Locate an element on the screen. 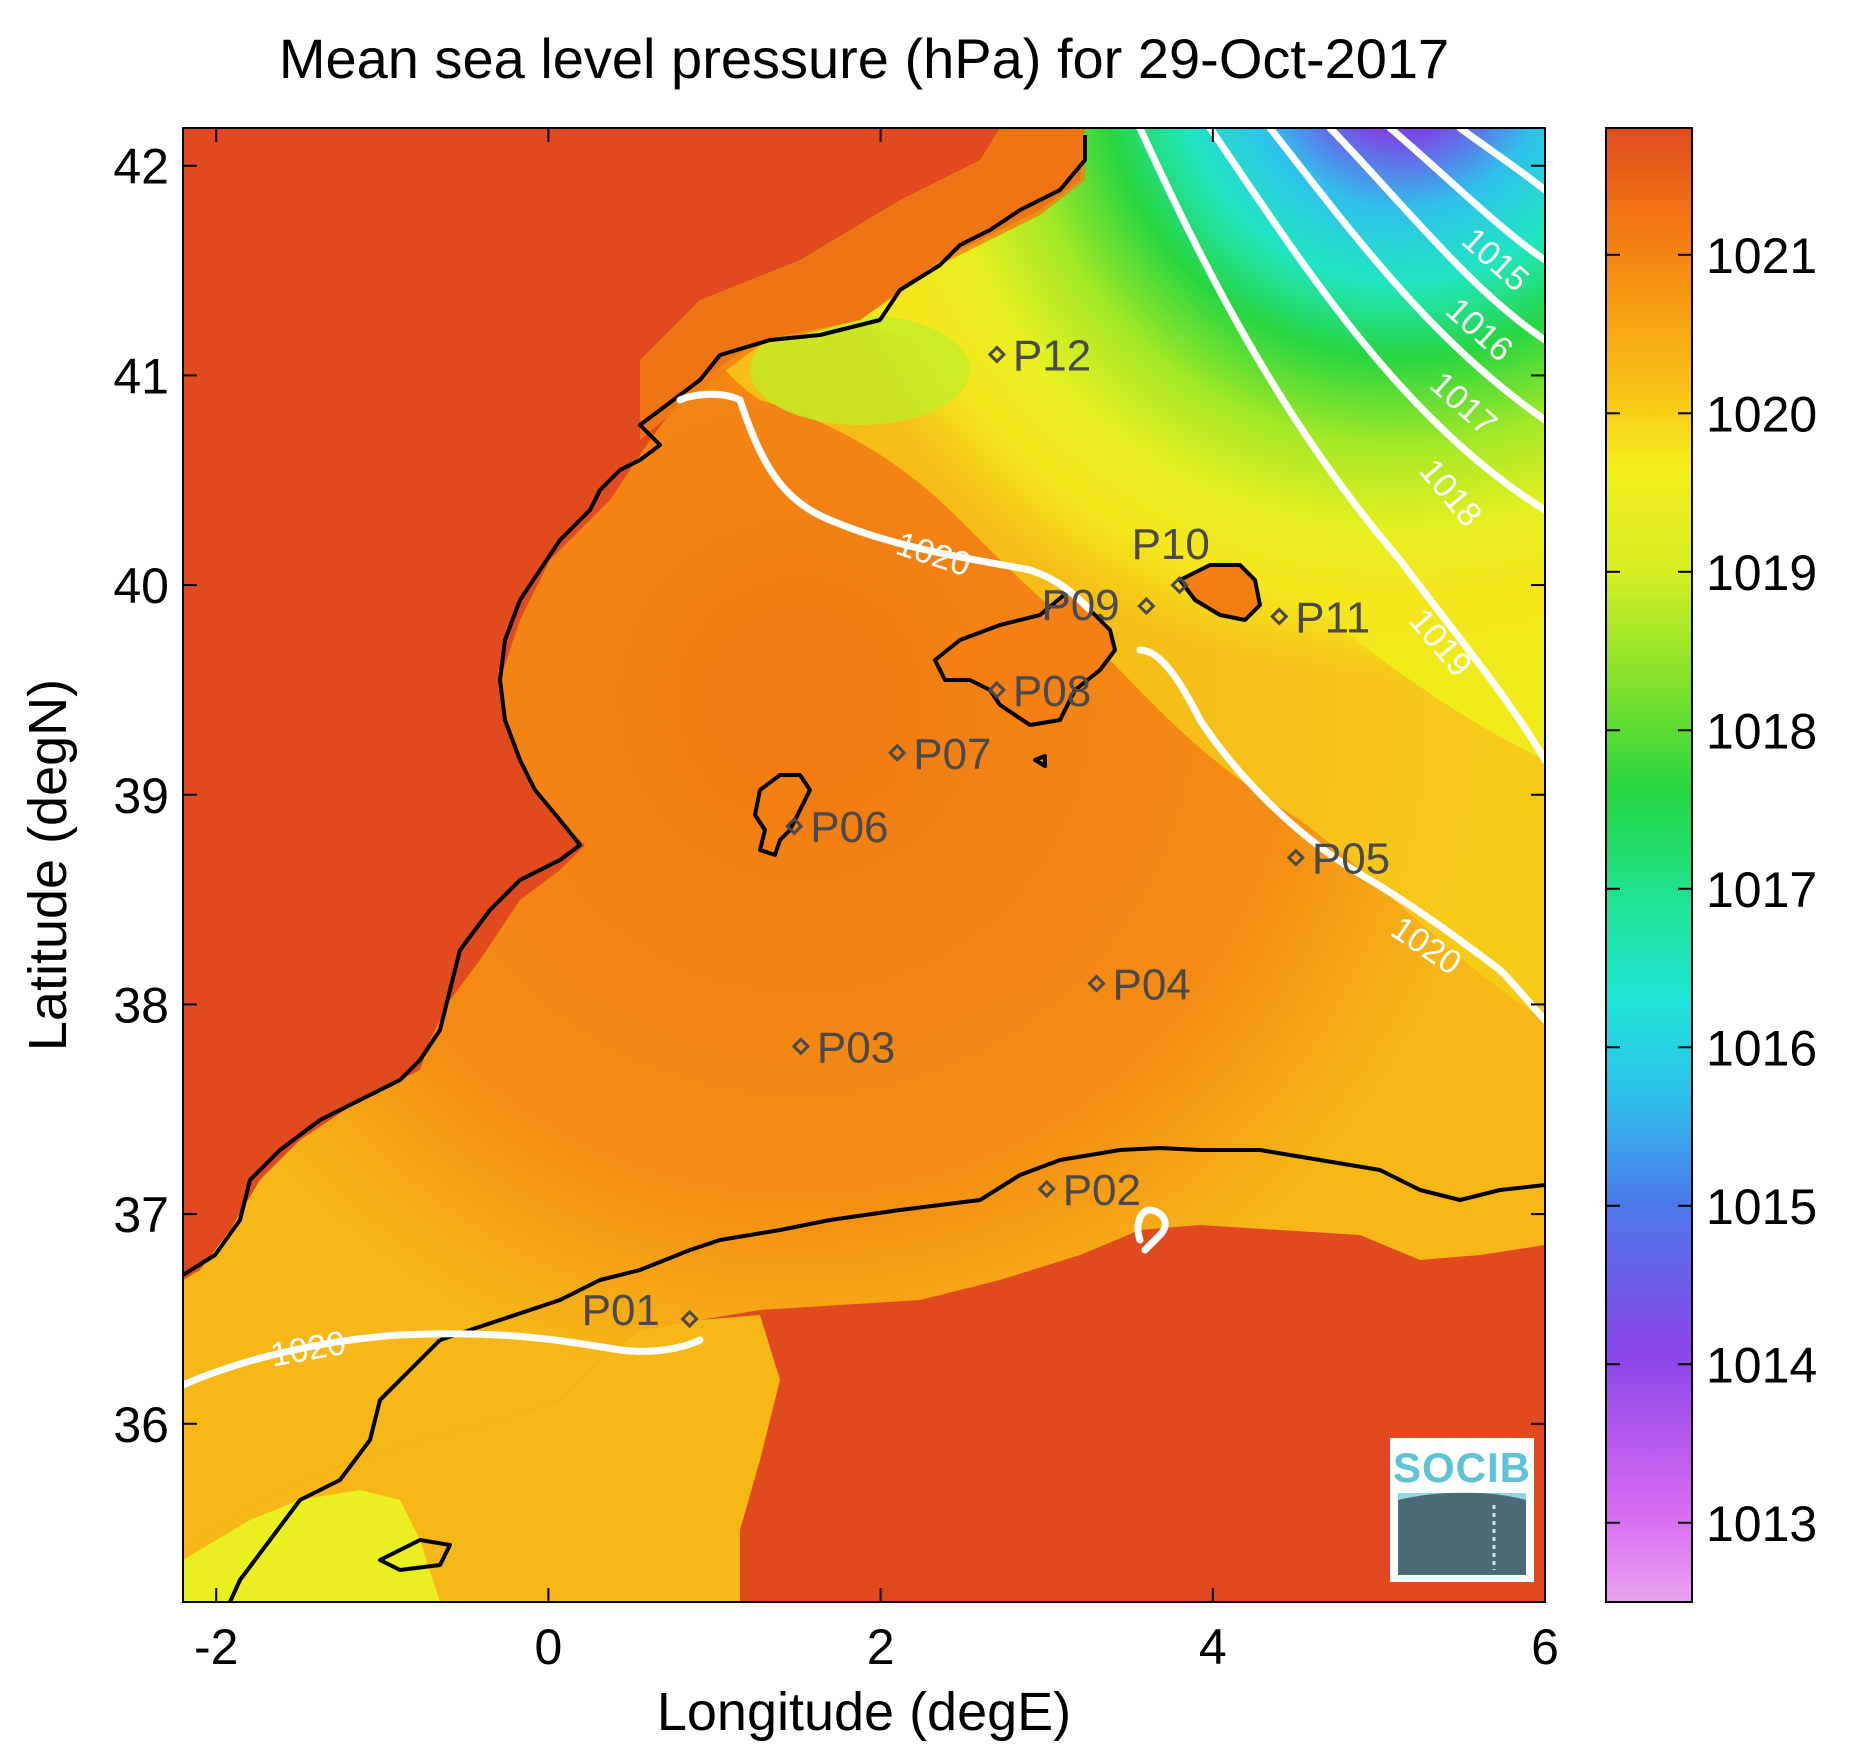 This screenshot has width=1854, height=1763. colorbar-tick-label: 1013 is located at coordinates (1761, 1524).